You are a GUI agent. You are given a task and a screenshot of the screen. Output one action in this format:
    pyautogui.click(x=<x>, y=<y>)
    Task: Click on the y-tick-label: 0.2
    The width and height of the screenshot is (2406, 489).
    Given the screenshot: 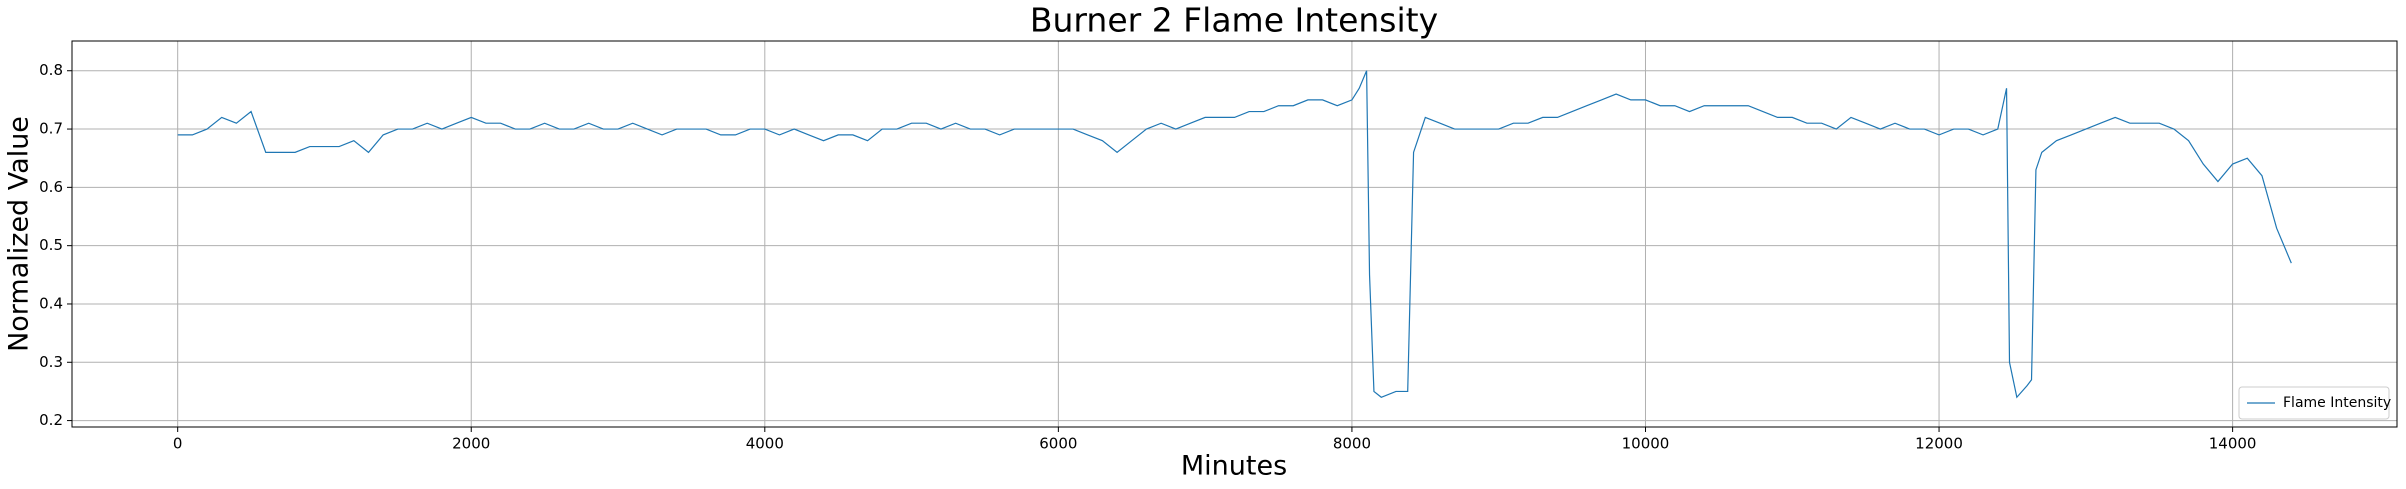 What is the action you would take?
    pyautogui.click(x=51, y=420)
    